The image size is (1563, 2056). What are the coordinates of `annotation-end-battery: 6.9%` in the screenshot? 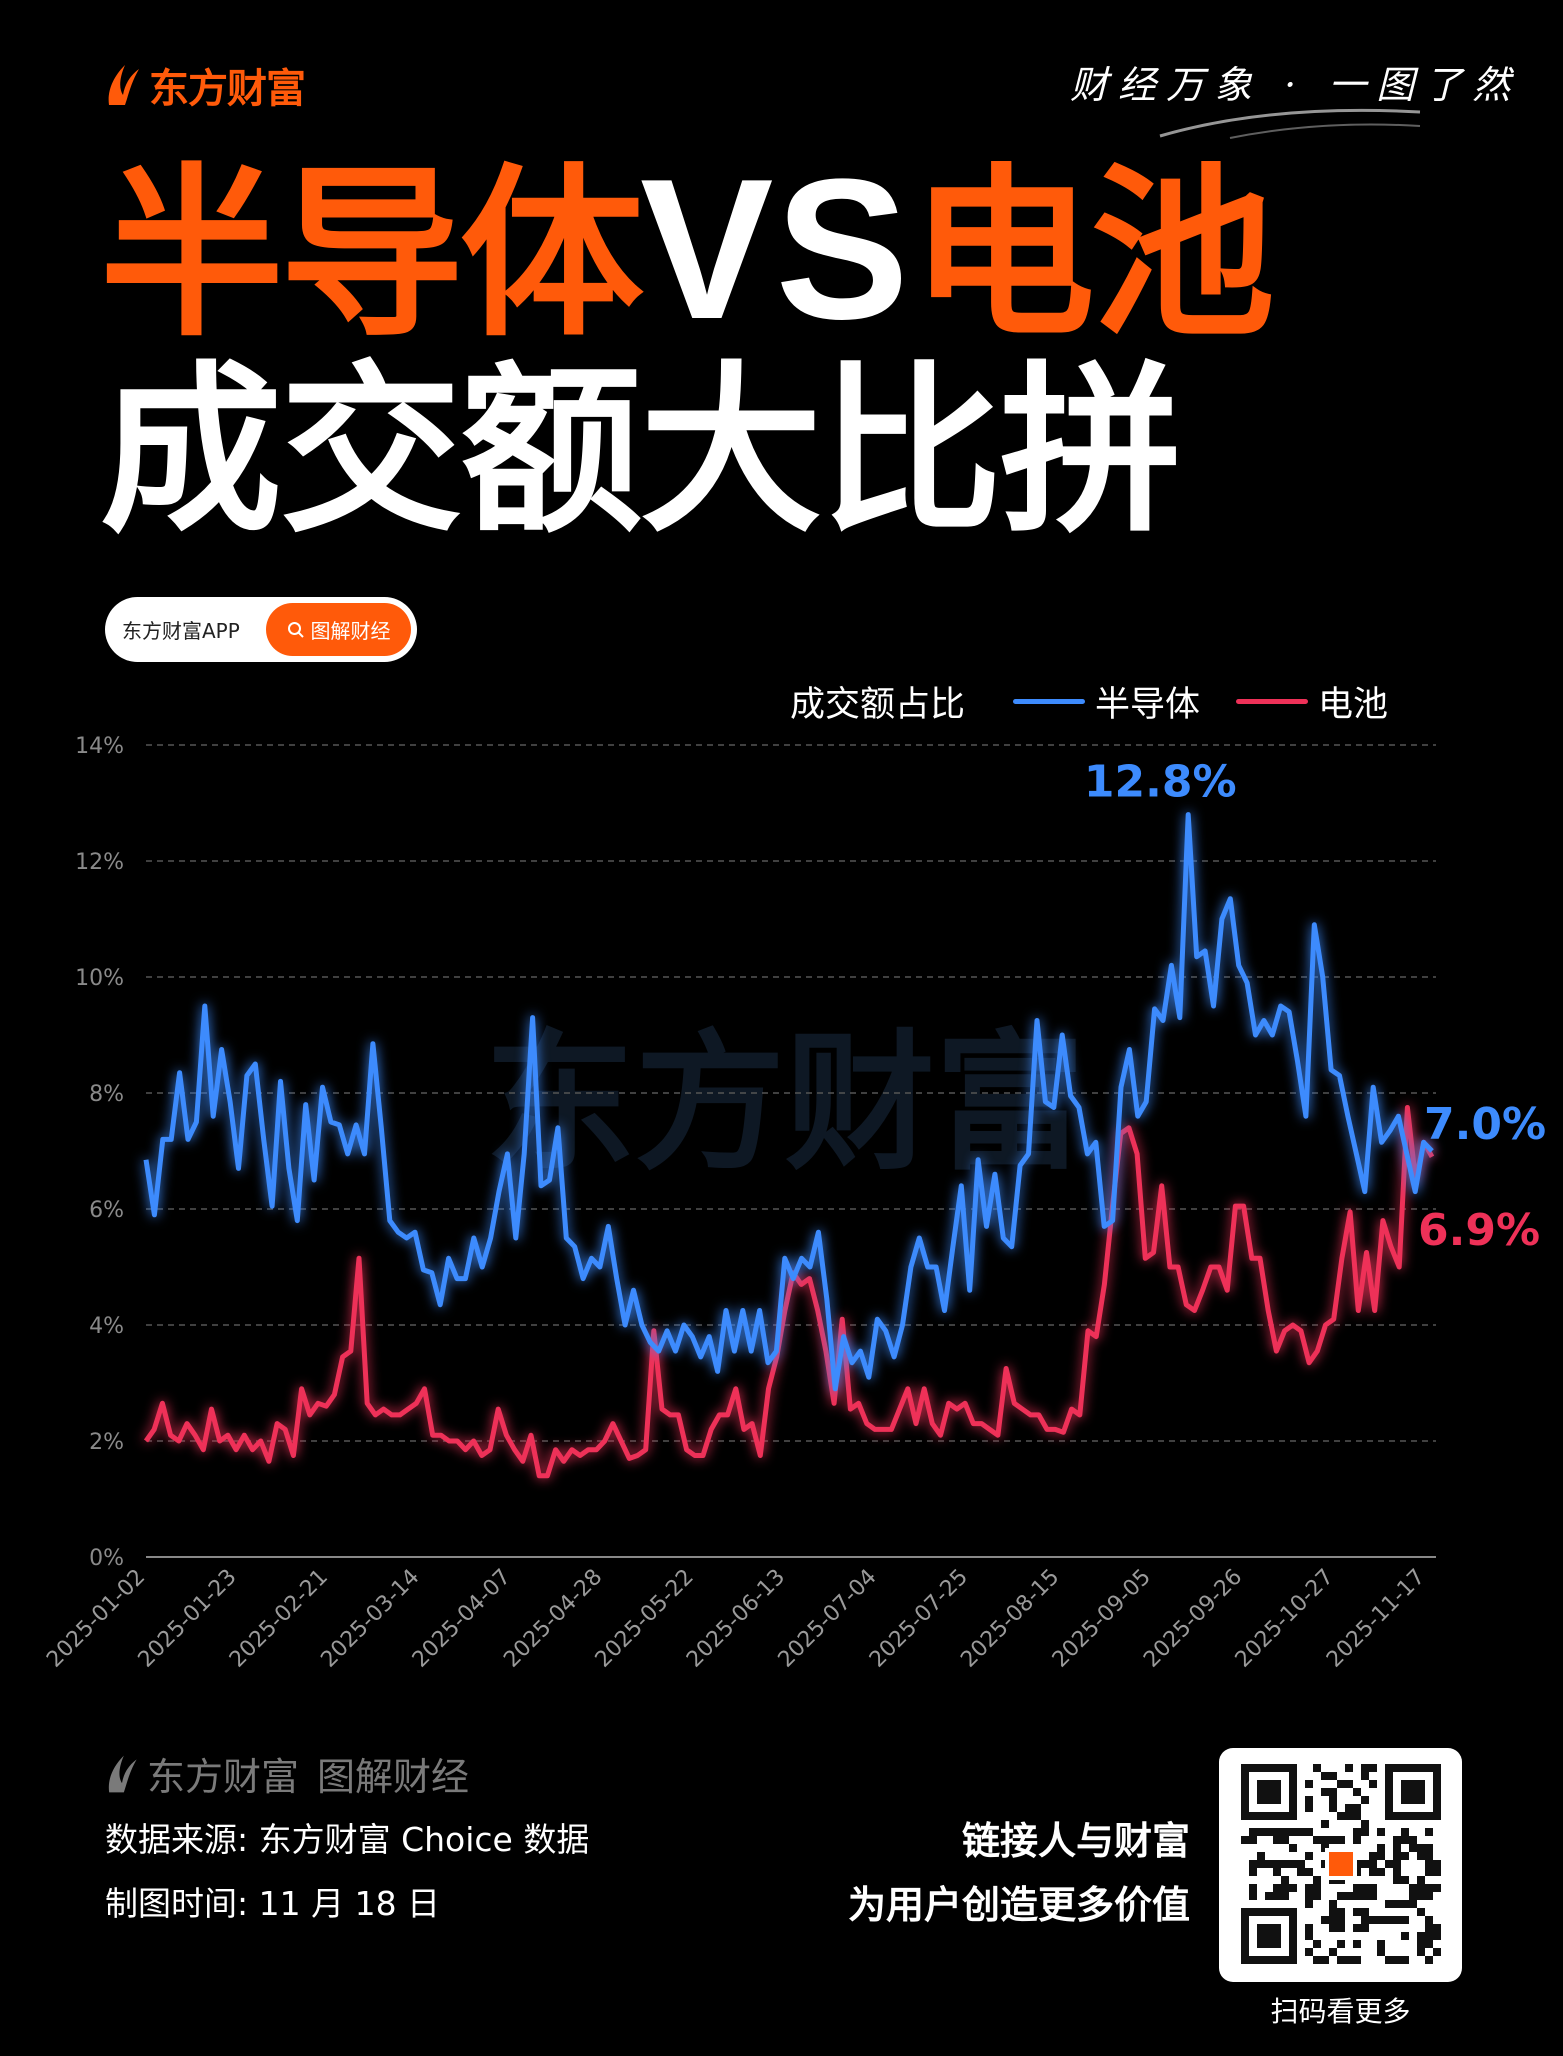 It's located at (1479, 1230).